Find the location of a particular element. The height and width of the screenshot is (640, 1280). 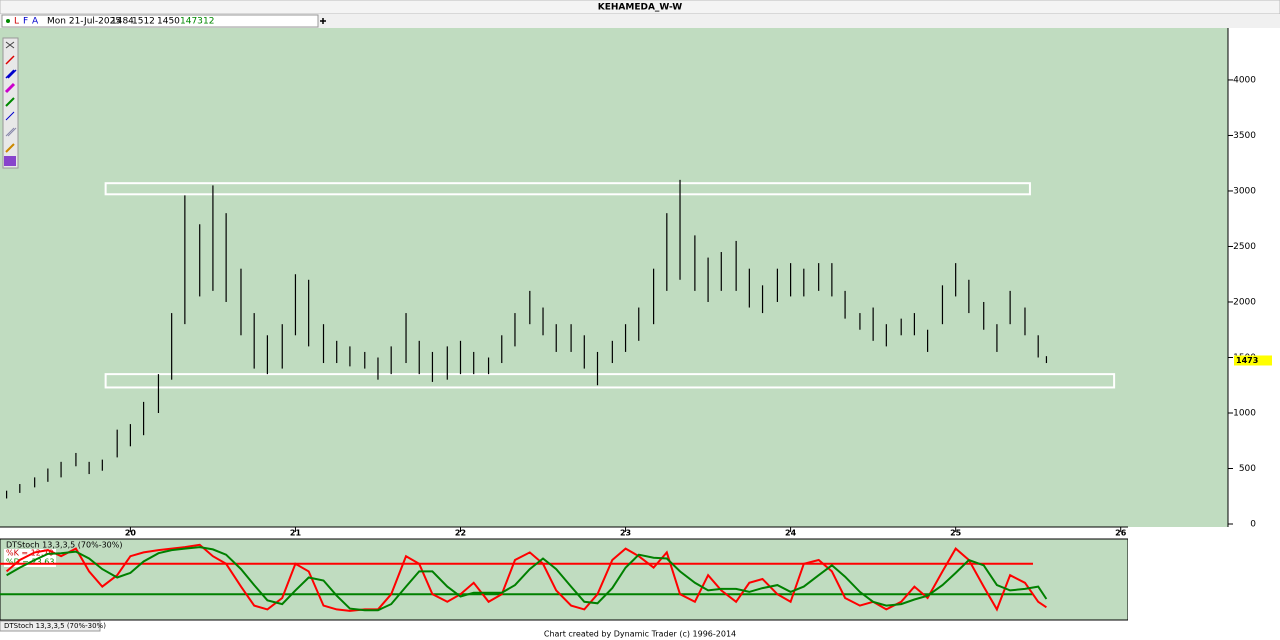

y-tick-label: 3000 is located at coordinates (1244, 191).